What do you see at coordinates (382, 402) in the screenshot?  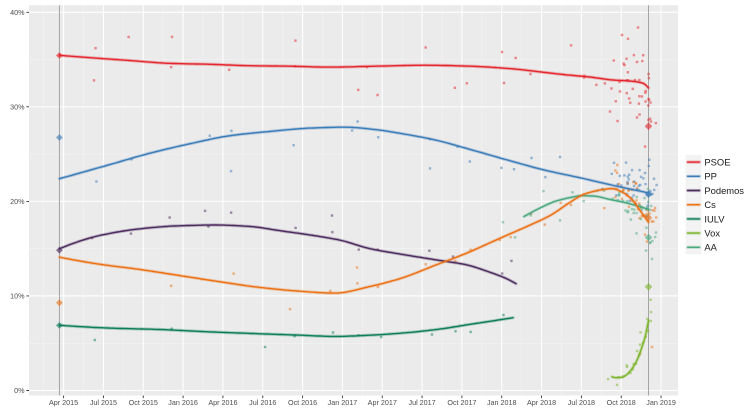 I see `svg-text: Apr 2017` at bounding box center [382, 402].